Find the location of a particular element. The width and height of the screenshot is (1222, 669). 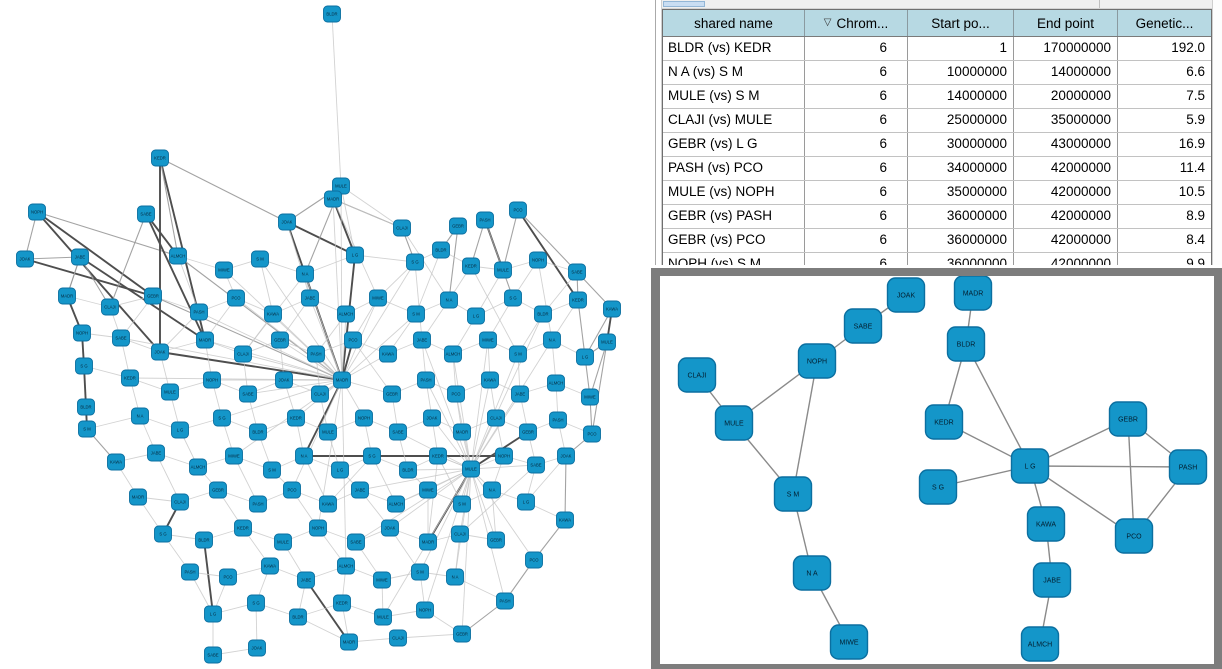

network-node: JOAK is located at coordinates (432, 418).